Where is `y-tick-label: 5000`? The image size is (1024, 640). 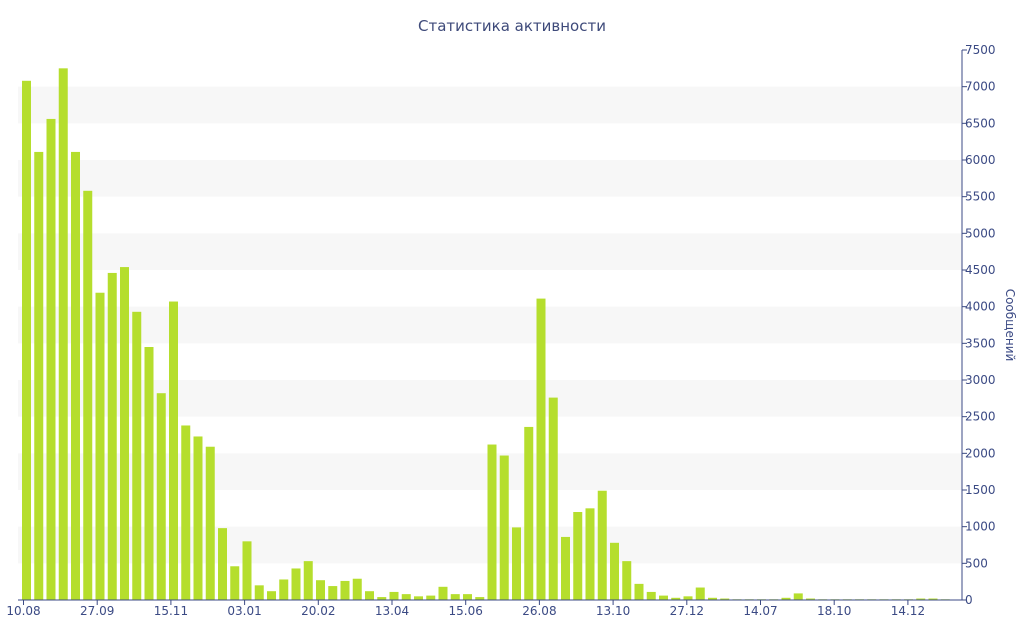
y-tick-label: 5000 is located at coordinates (980, 233).